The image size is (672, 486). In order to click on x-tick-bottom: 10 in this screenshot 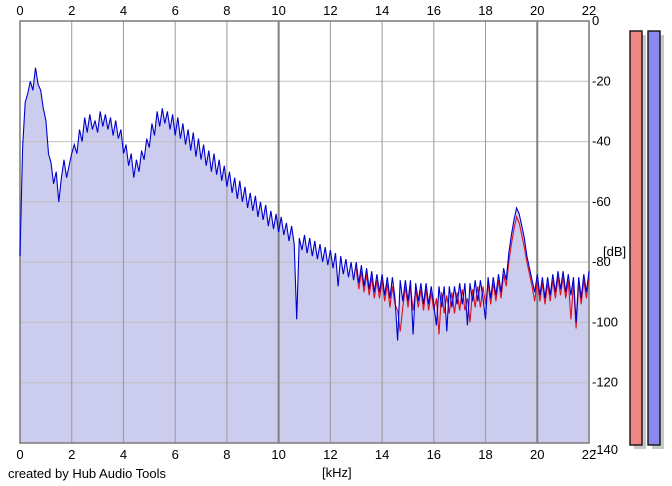, I will do `click(278, 454)`.